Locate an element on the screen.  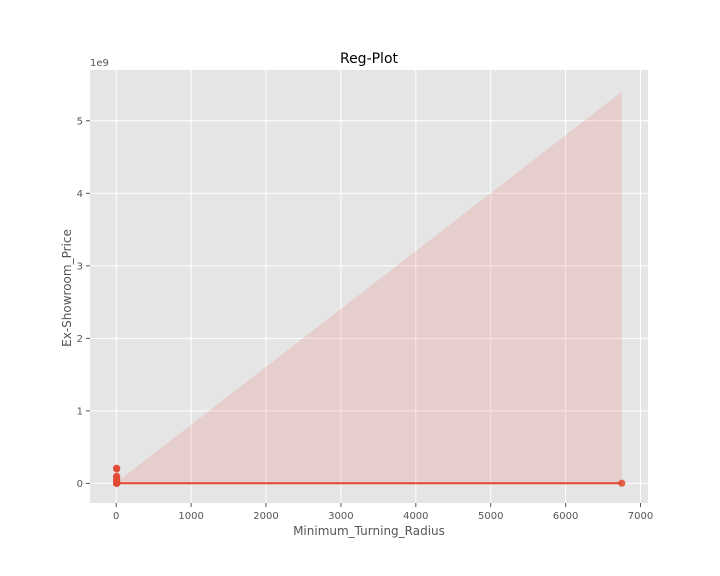
y-axis-ticks: 0 1 2 3 4 5 is located at coordinates (83, 303).